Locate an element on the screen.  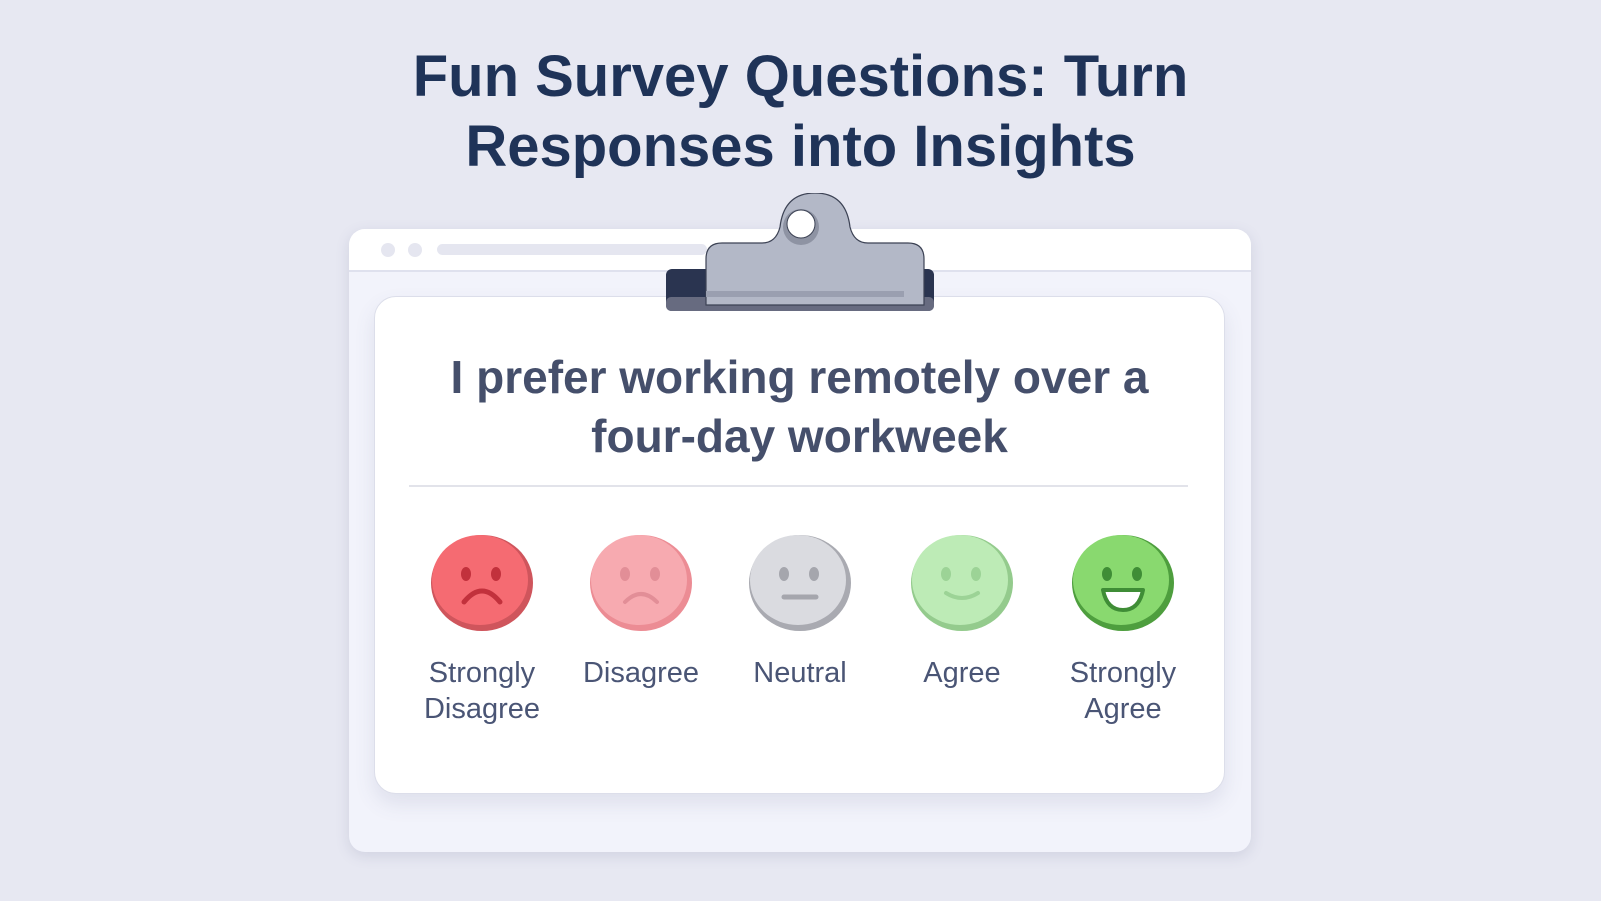
option-label: Strongly Agree is located at coordinates (1123, 691).